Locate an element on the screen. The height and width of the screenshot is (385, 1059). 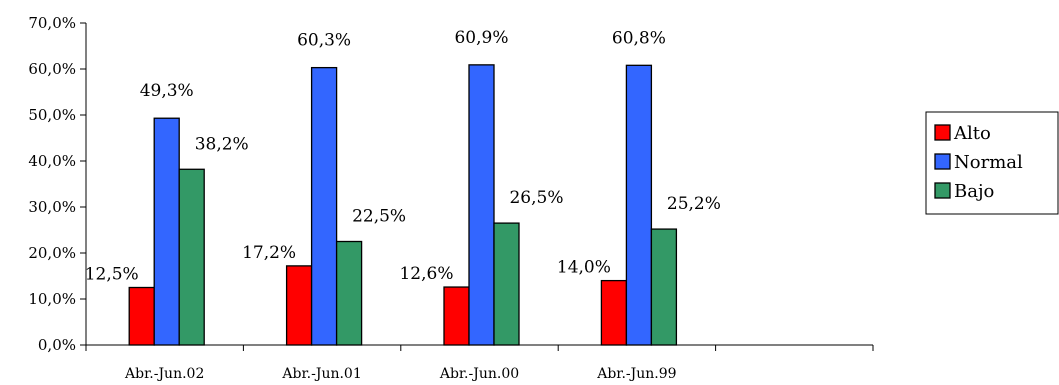
legend-swatch-normal is located at coordinates (942, 161).